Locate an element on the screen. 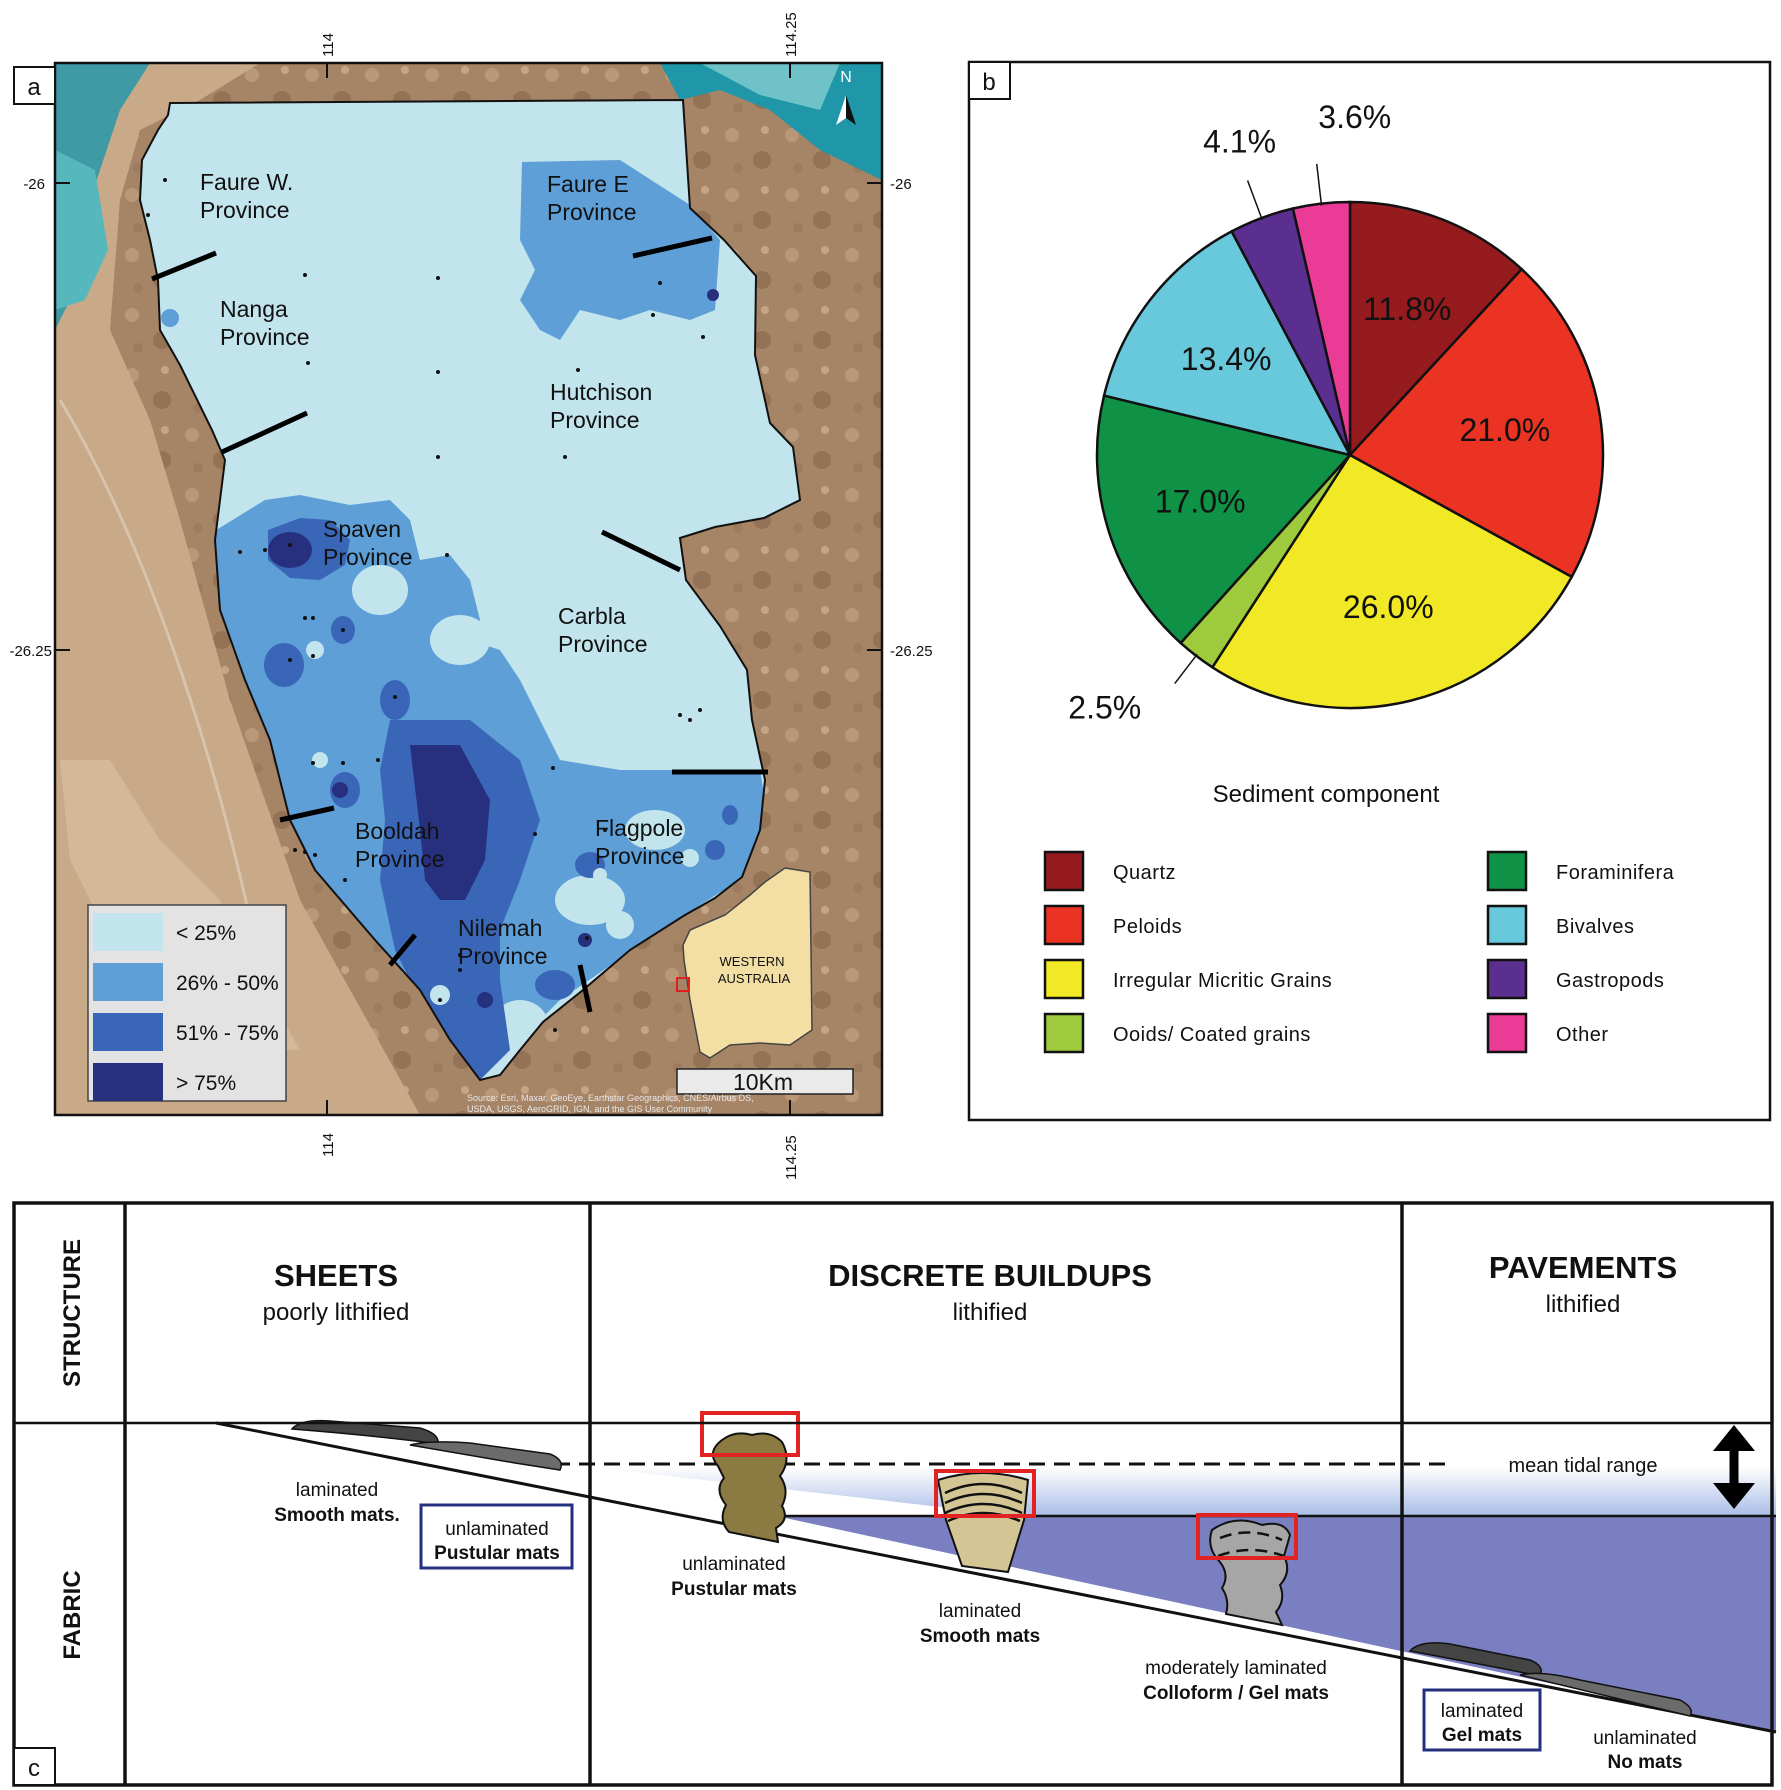  smooth-detail-box is located at coordinates (985, 1493).